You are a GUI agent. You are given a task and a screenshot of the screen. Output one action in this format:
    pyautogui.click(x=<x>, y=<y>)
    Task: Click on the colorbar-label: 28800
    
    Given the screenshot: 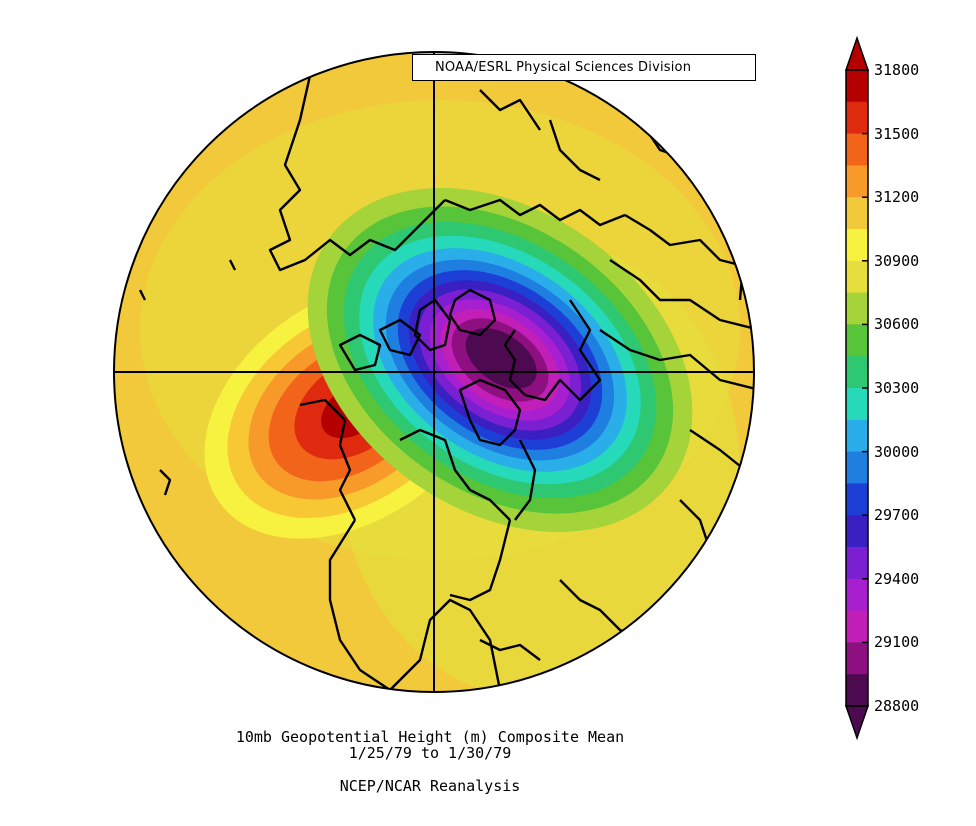 What is the action you would take?
    pyautogui.click(x=897, y=706)
    